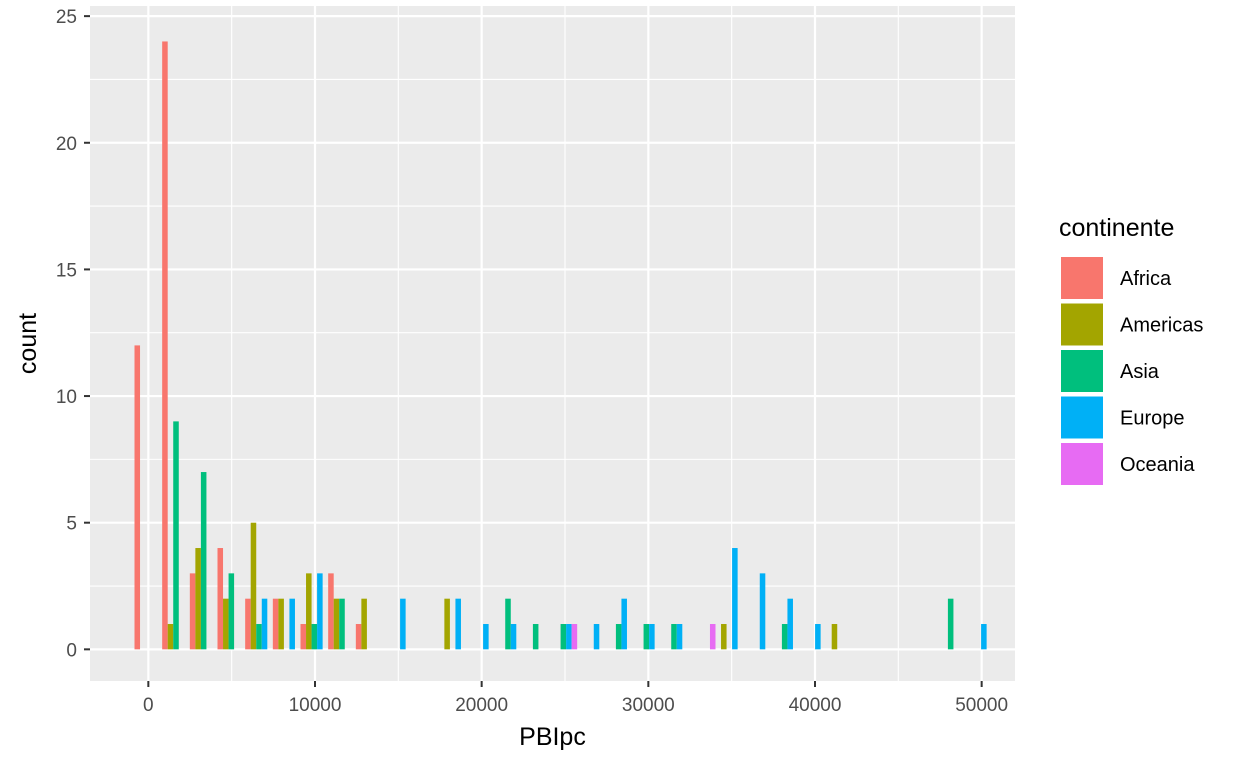  Describe the element at coordinates (1146, 279) in the screenshot. I see `legend-label-africa: Africa` at that location.